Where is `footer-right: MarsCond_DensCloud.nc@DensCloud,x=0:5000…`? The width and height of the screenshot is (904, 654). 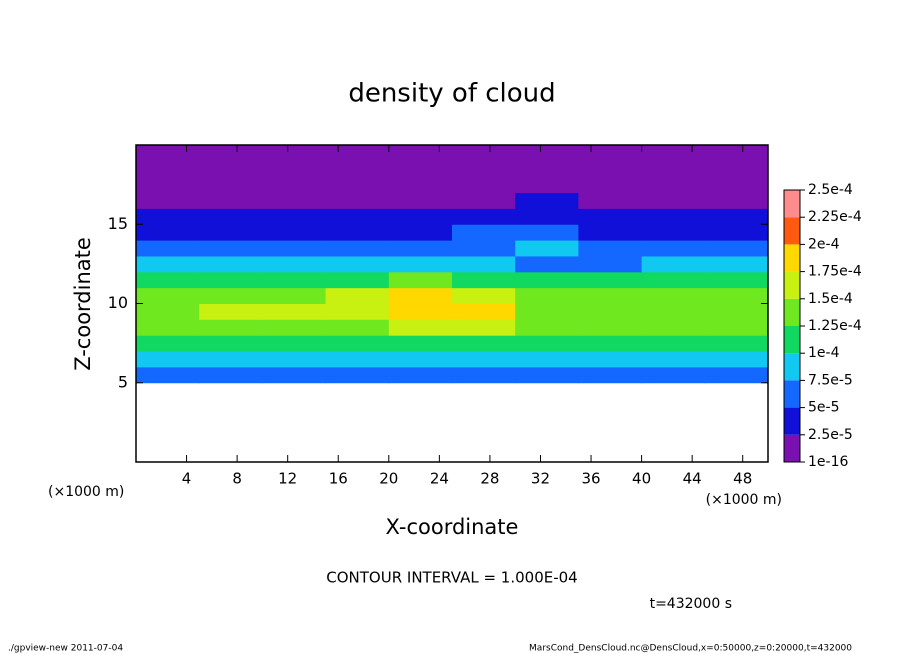
footer-right: MarsCond_DensCloud.nc@DensCloud,x=0:5000… is located at coordinates (690, 649).